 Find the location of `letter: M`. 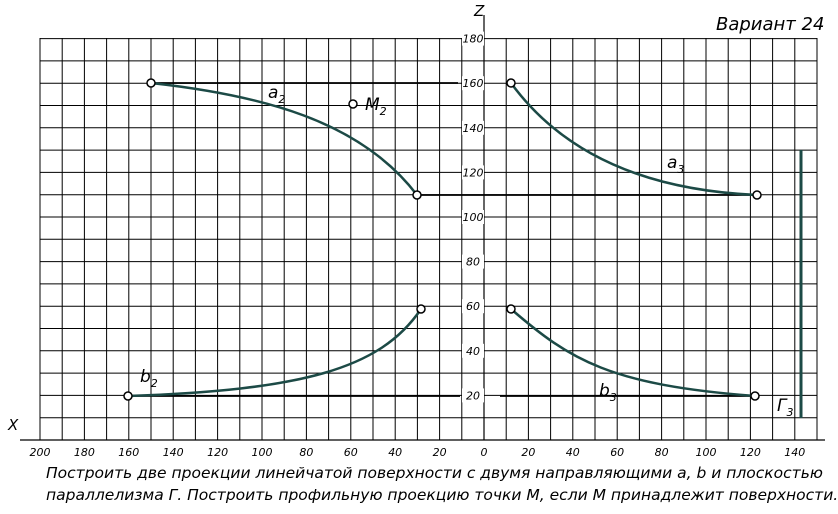

letter: M is located at coordinates (372, 105).